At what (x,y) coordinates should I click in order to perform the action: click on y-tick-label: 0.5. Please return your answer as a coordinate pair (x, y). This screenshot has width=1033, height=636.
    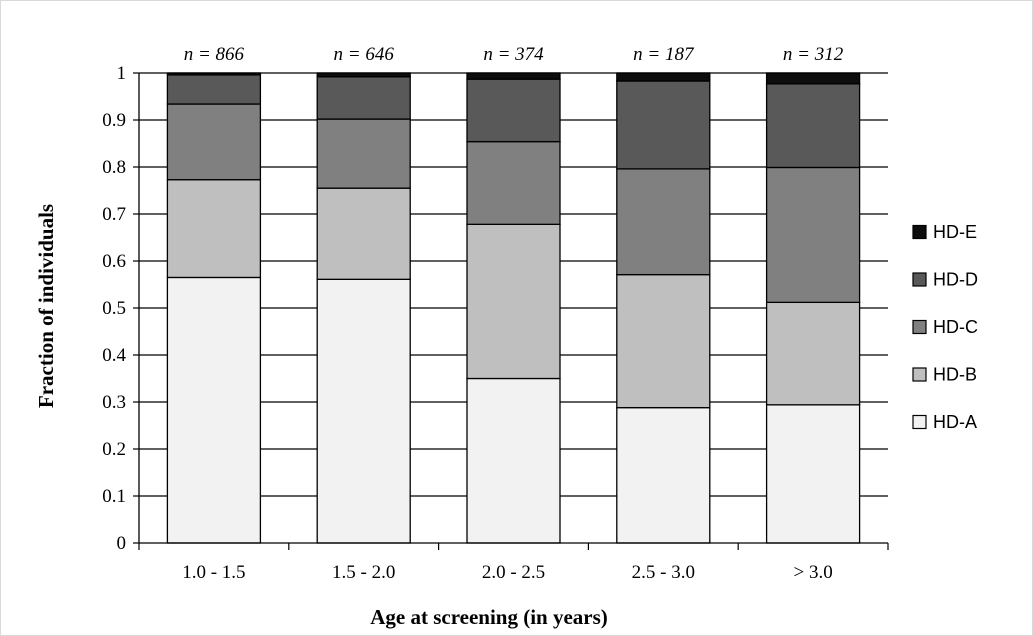
    Looking at the image, I should click on (114, 308).